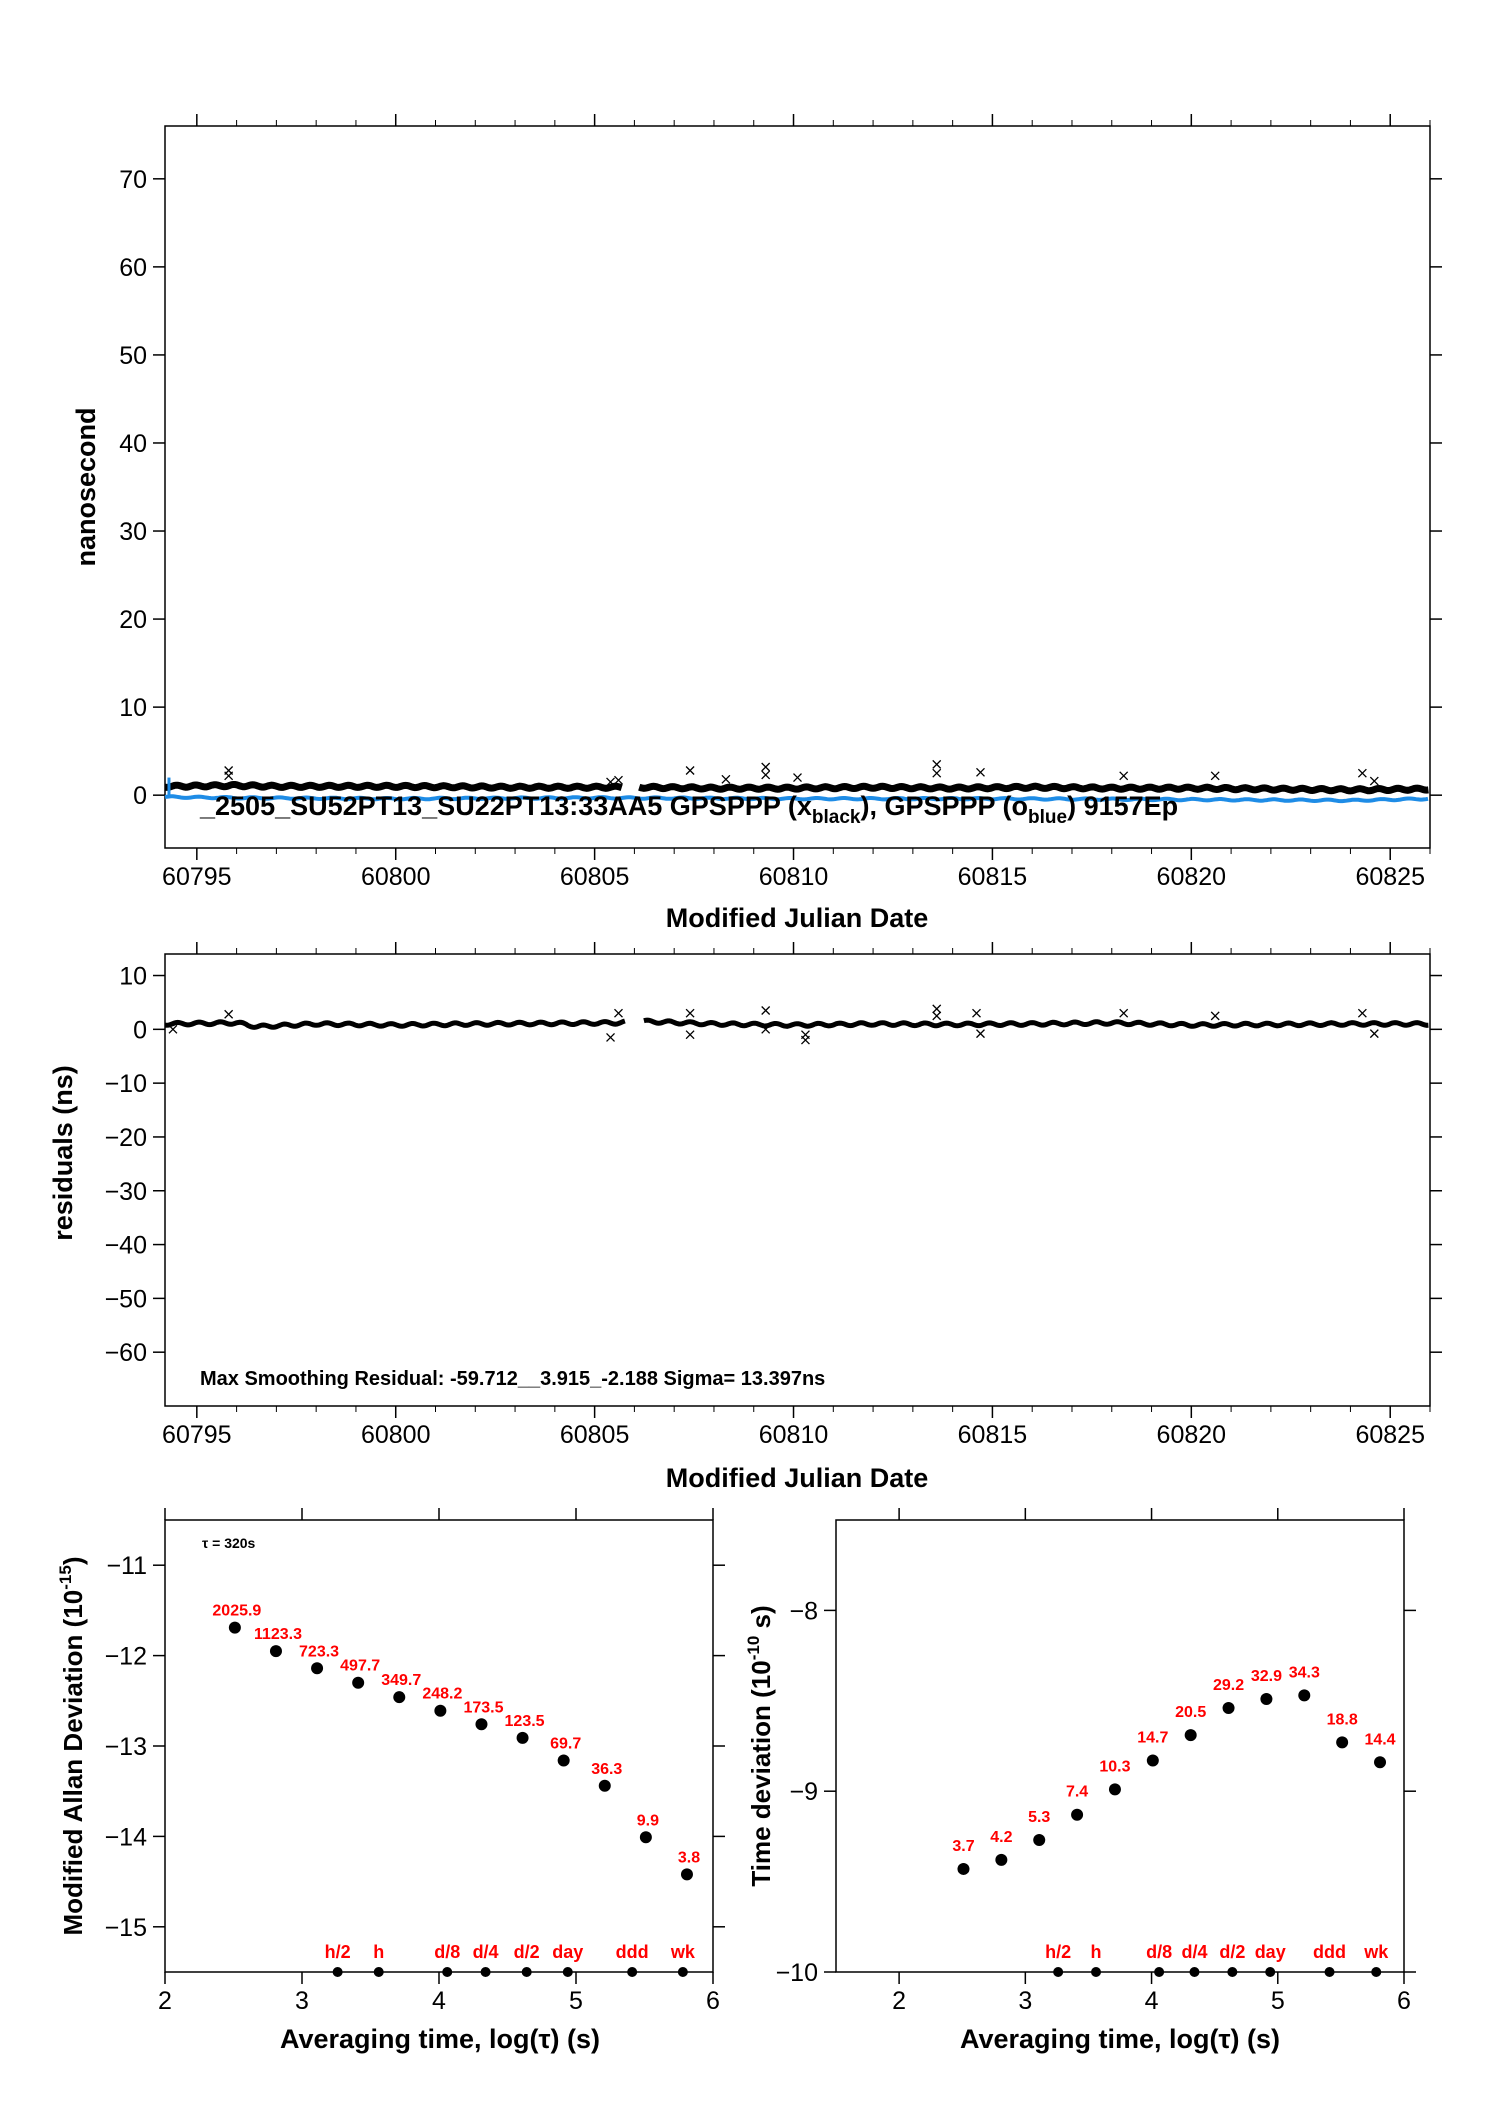 Image resolution: width=1488 pixels, height=2105 pixels. I want to click on tdev|3-y-tick-label: −9, so click(803, 1792).